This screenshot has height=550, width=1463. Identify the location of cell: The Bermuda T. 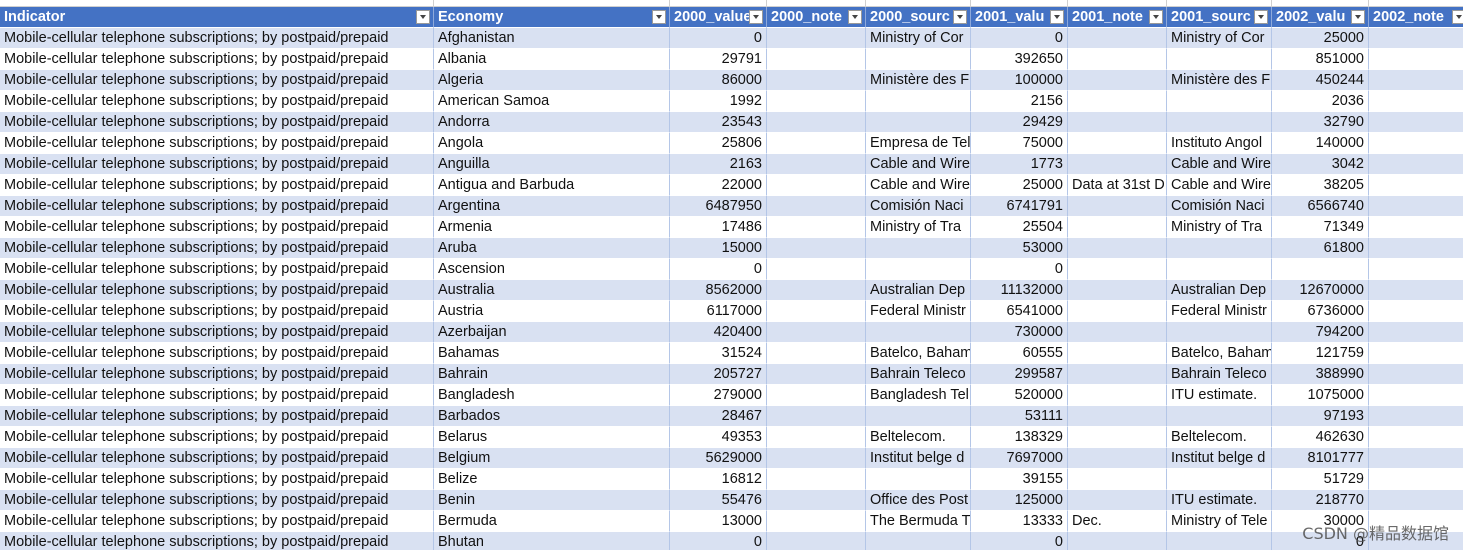
(918, 521).